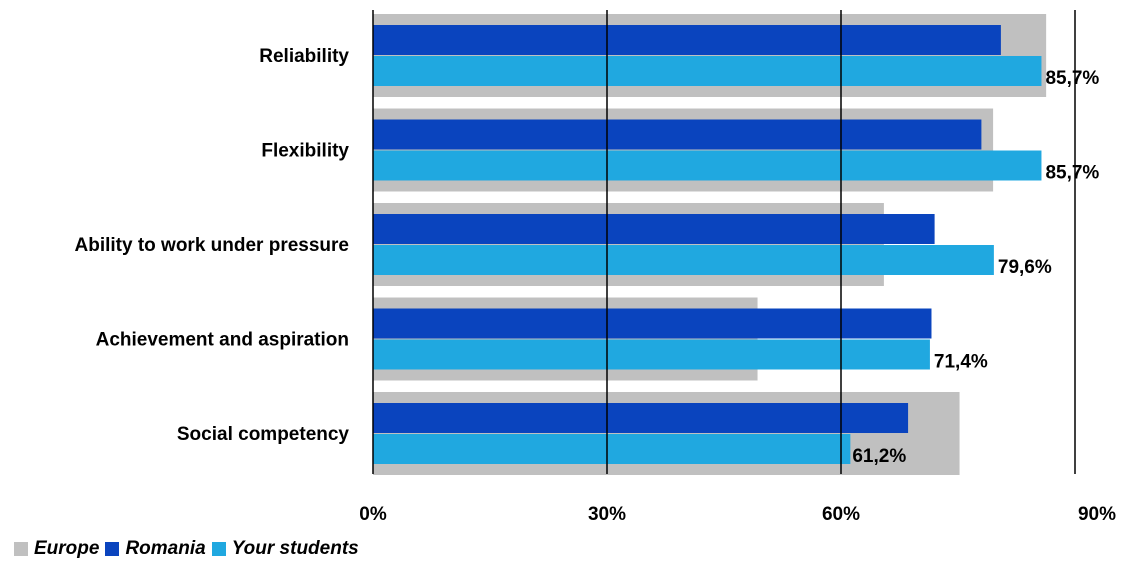 Image resolution: width=1130 pixels, height=564 pixels. What do you see at coordinates (1072, 173) in the screenshot?
I see `data-label-flexibility: 85,7%` at bounding box center [1072, 173].